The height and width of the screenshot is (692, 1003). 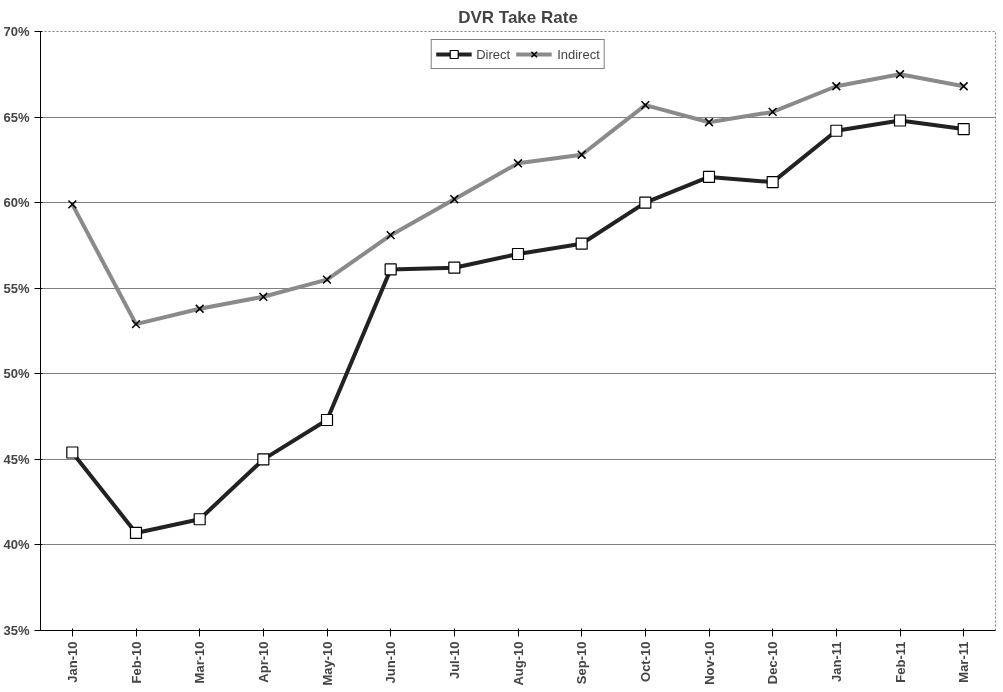 What do you see at coordinates (454, 660) in the screenshot?
I see `x-tick-label: Jul-10` at bounding box center [454, 660].